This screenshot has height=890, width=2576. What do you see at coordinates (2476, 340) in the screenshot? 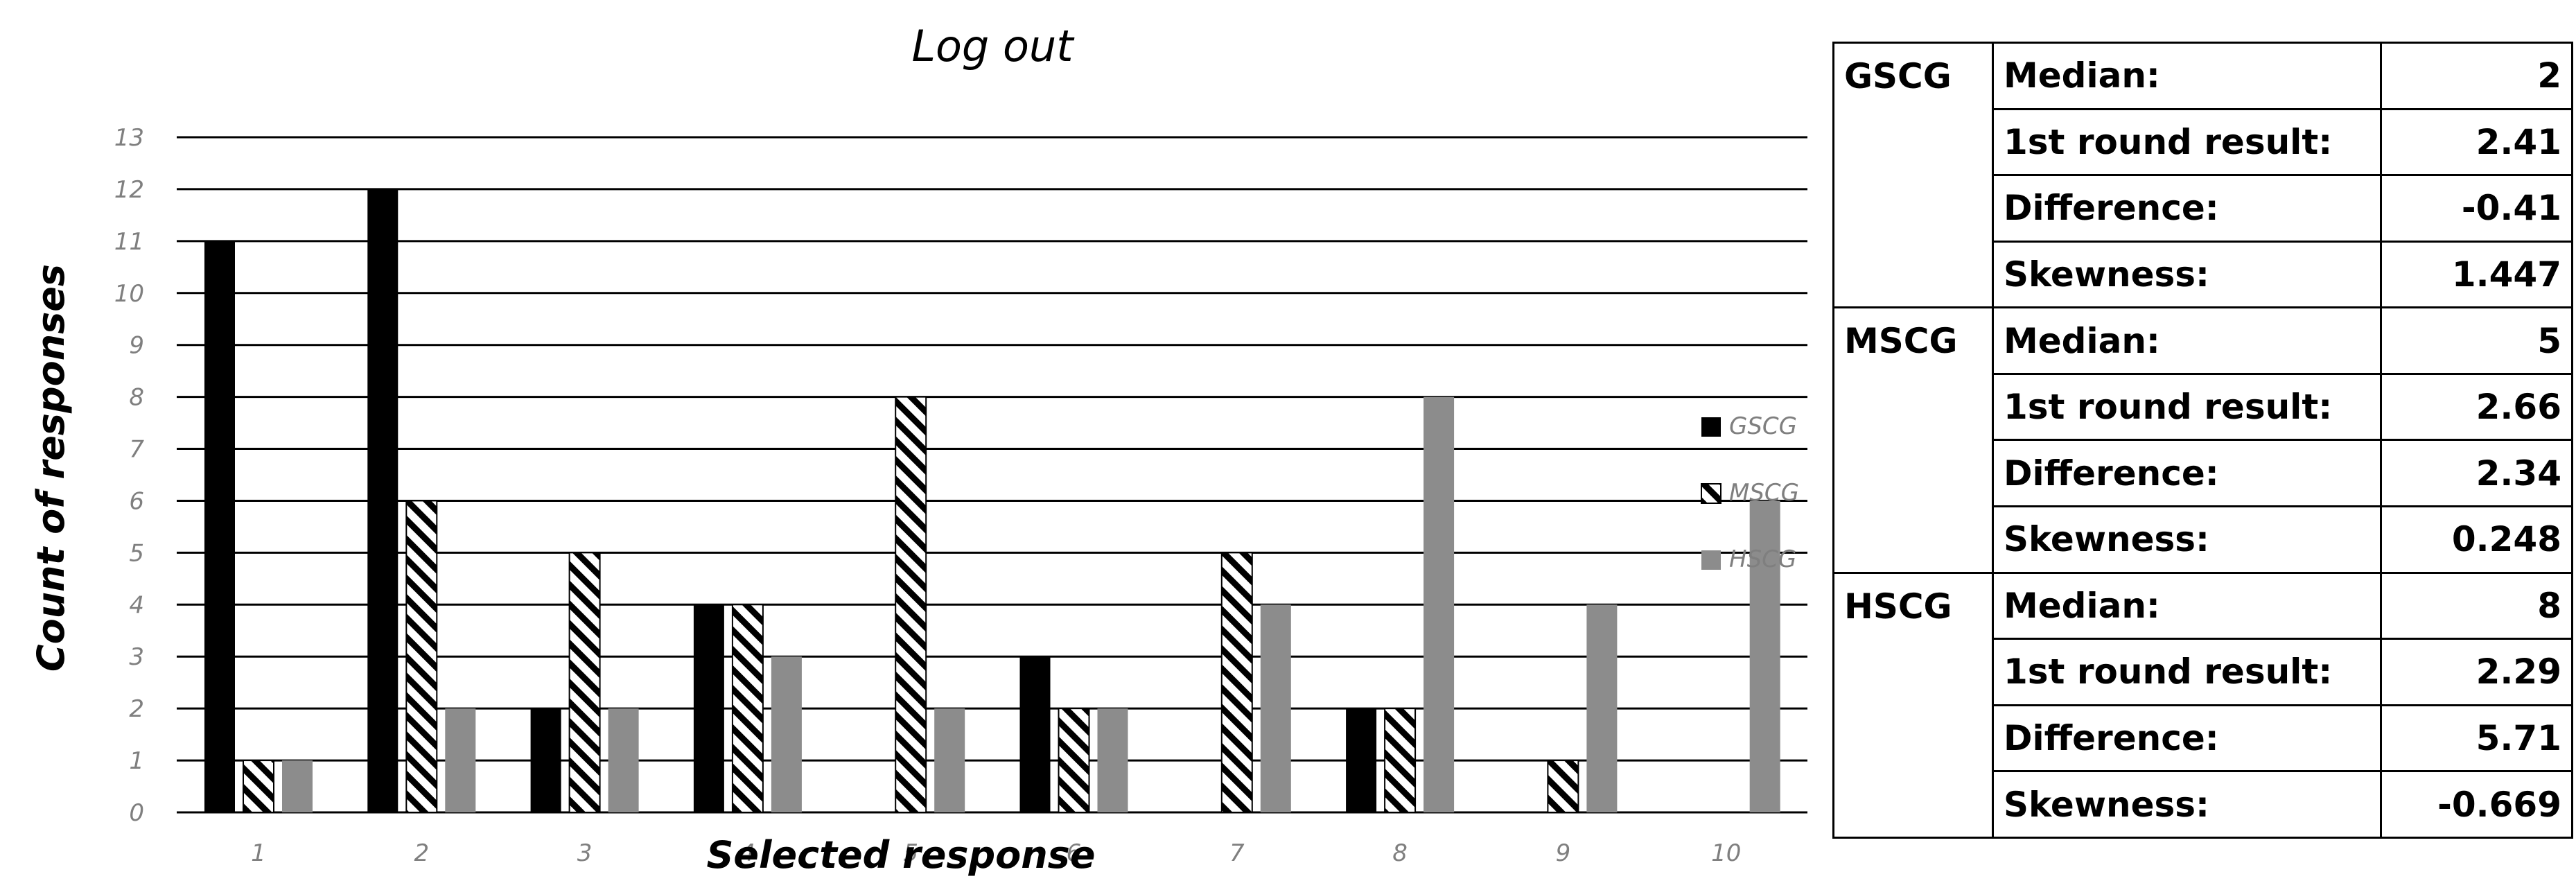
I see `stat-value-cell: 5` at bounding box center [2476, 340].